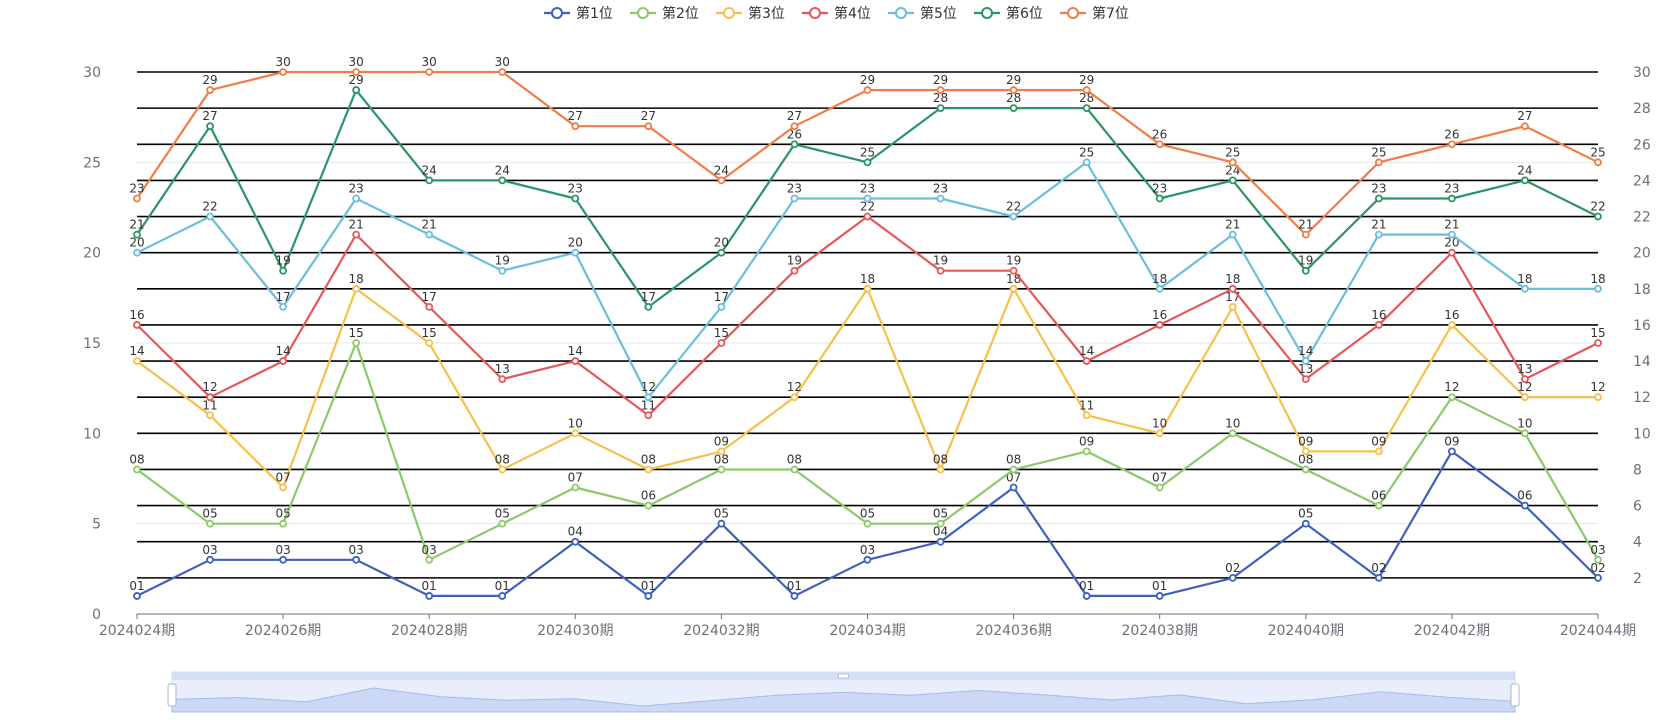  Describe the element at coordinates (836, 13) in the screenshot. I see `legend: 第1位 第2位 第3位 第4位 第5位 第6位 第7位` at that location.